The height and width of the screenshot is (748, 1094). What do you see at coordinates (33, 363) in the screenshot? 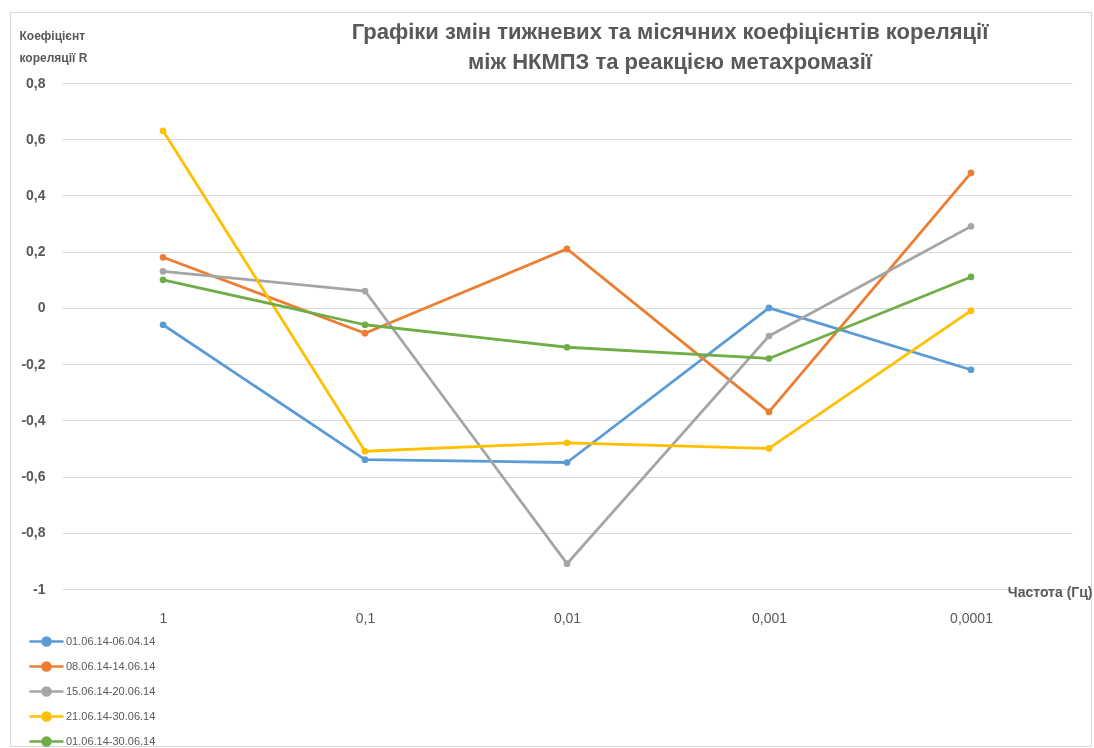
I see `y-tick-label: -0,2` at bounding box center [33, 363].